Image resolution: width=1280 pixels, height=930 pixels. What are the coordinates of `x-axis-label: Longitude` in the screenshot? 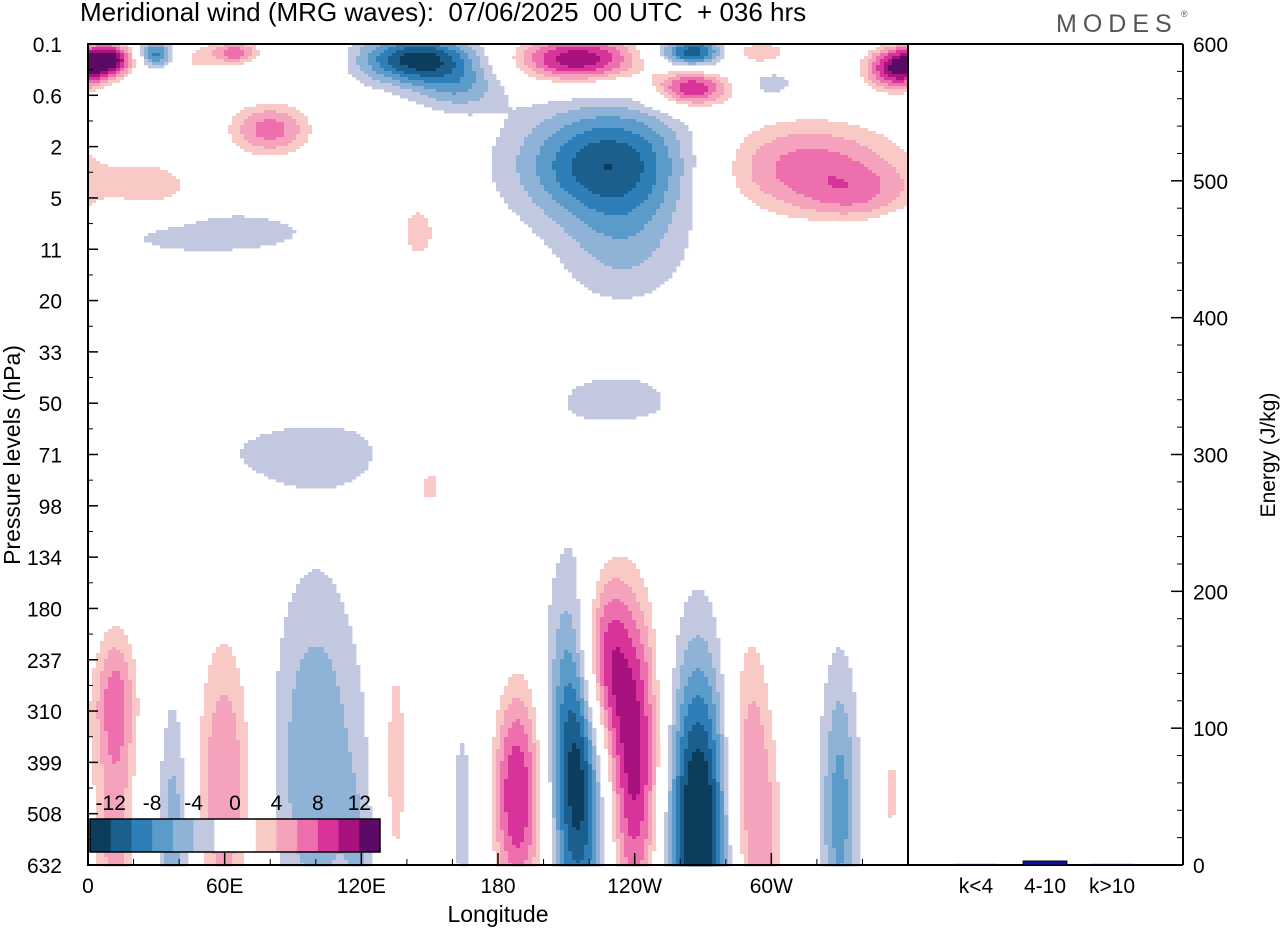 It's located at (497, 914).